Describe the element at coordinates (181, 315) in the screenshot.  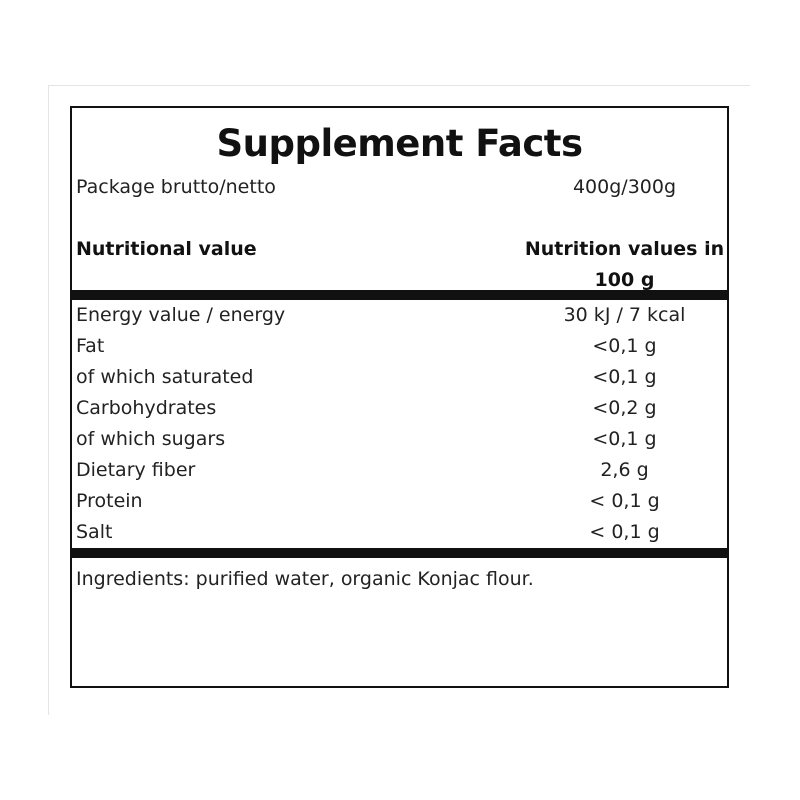
I see `nutrient-name: Energy value / energy` at that location.